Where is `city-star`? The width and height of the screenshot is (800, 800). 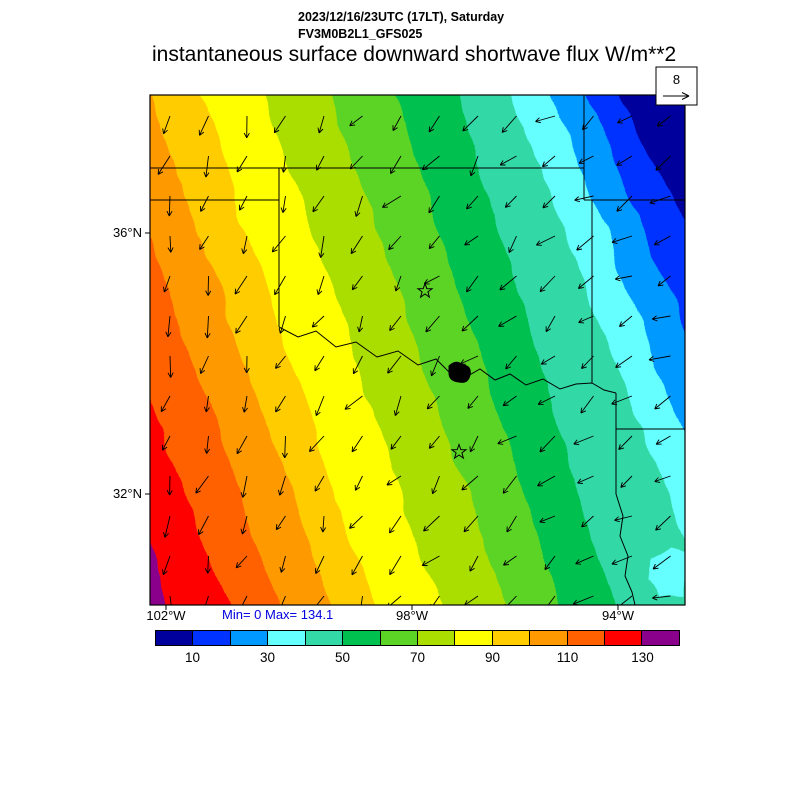
city-star is located at coordinates (459, 451).